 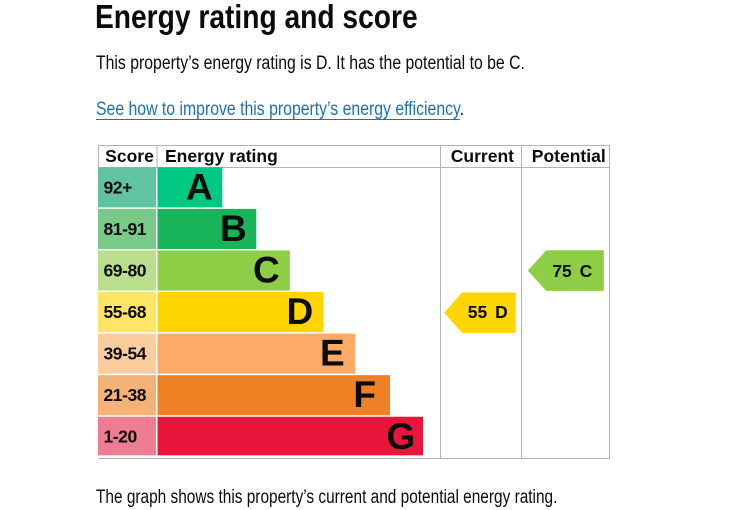 What do you see at coordinates (572, 271) in the screenshot?
I see `svg-text: 75 C` at bounding box center [572, 271].